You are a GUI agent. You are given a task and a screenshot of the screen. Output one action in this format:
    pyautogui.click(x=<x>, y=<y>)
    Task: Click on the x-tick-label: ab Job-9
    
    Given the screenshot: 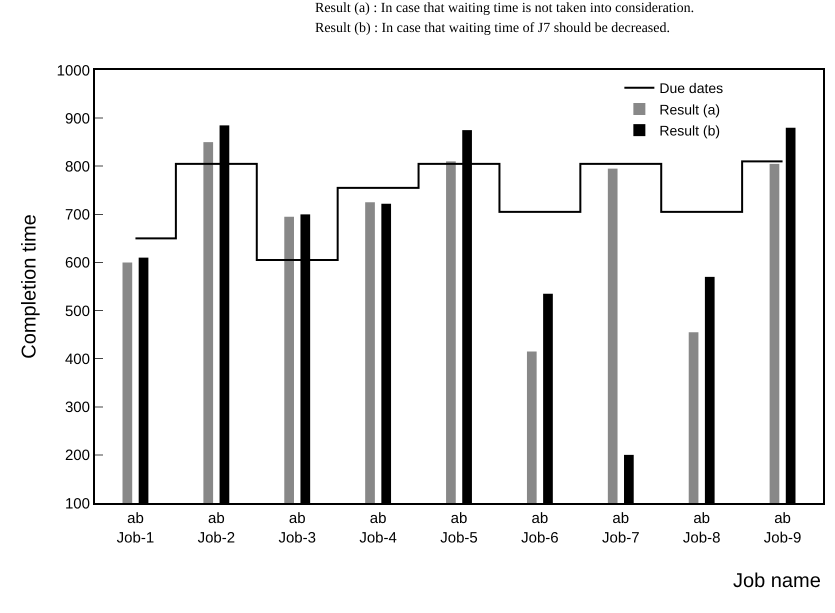 What is the action you would take?
    pyautogui.click(x=783, y=528)
    